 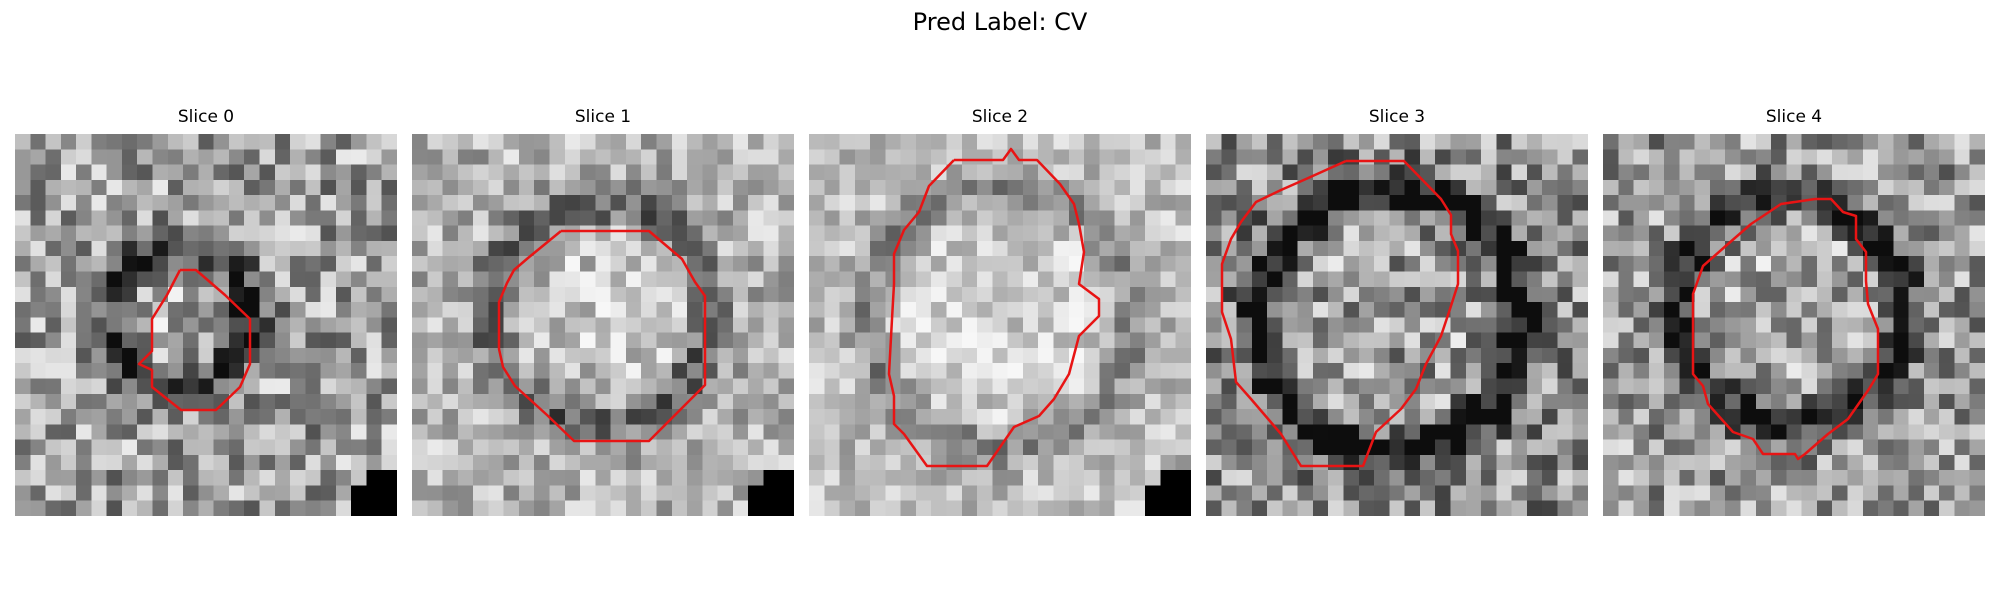 I want to click on slice-title: Slice 1, so click(x=603, y=117).